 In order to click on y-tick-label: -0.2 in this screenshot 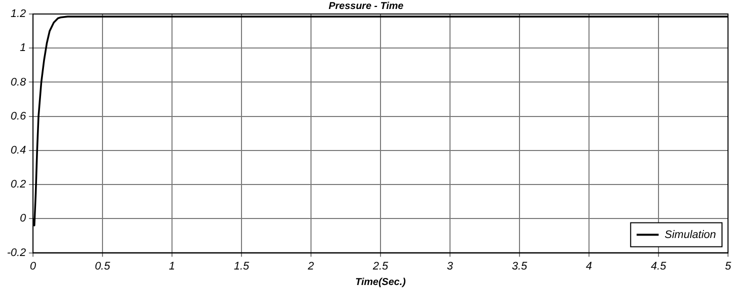, I will do `click(16, 252)`.